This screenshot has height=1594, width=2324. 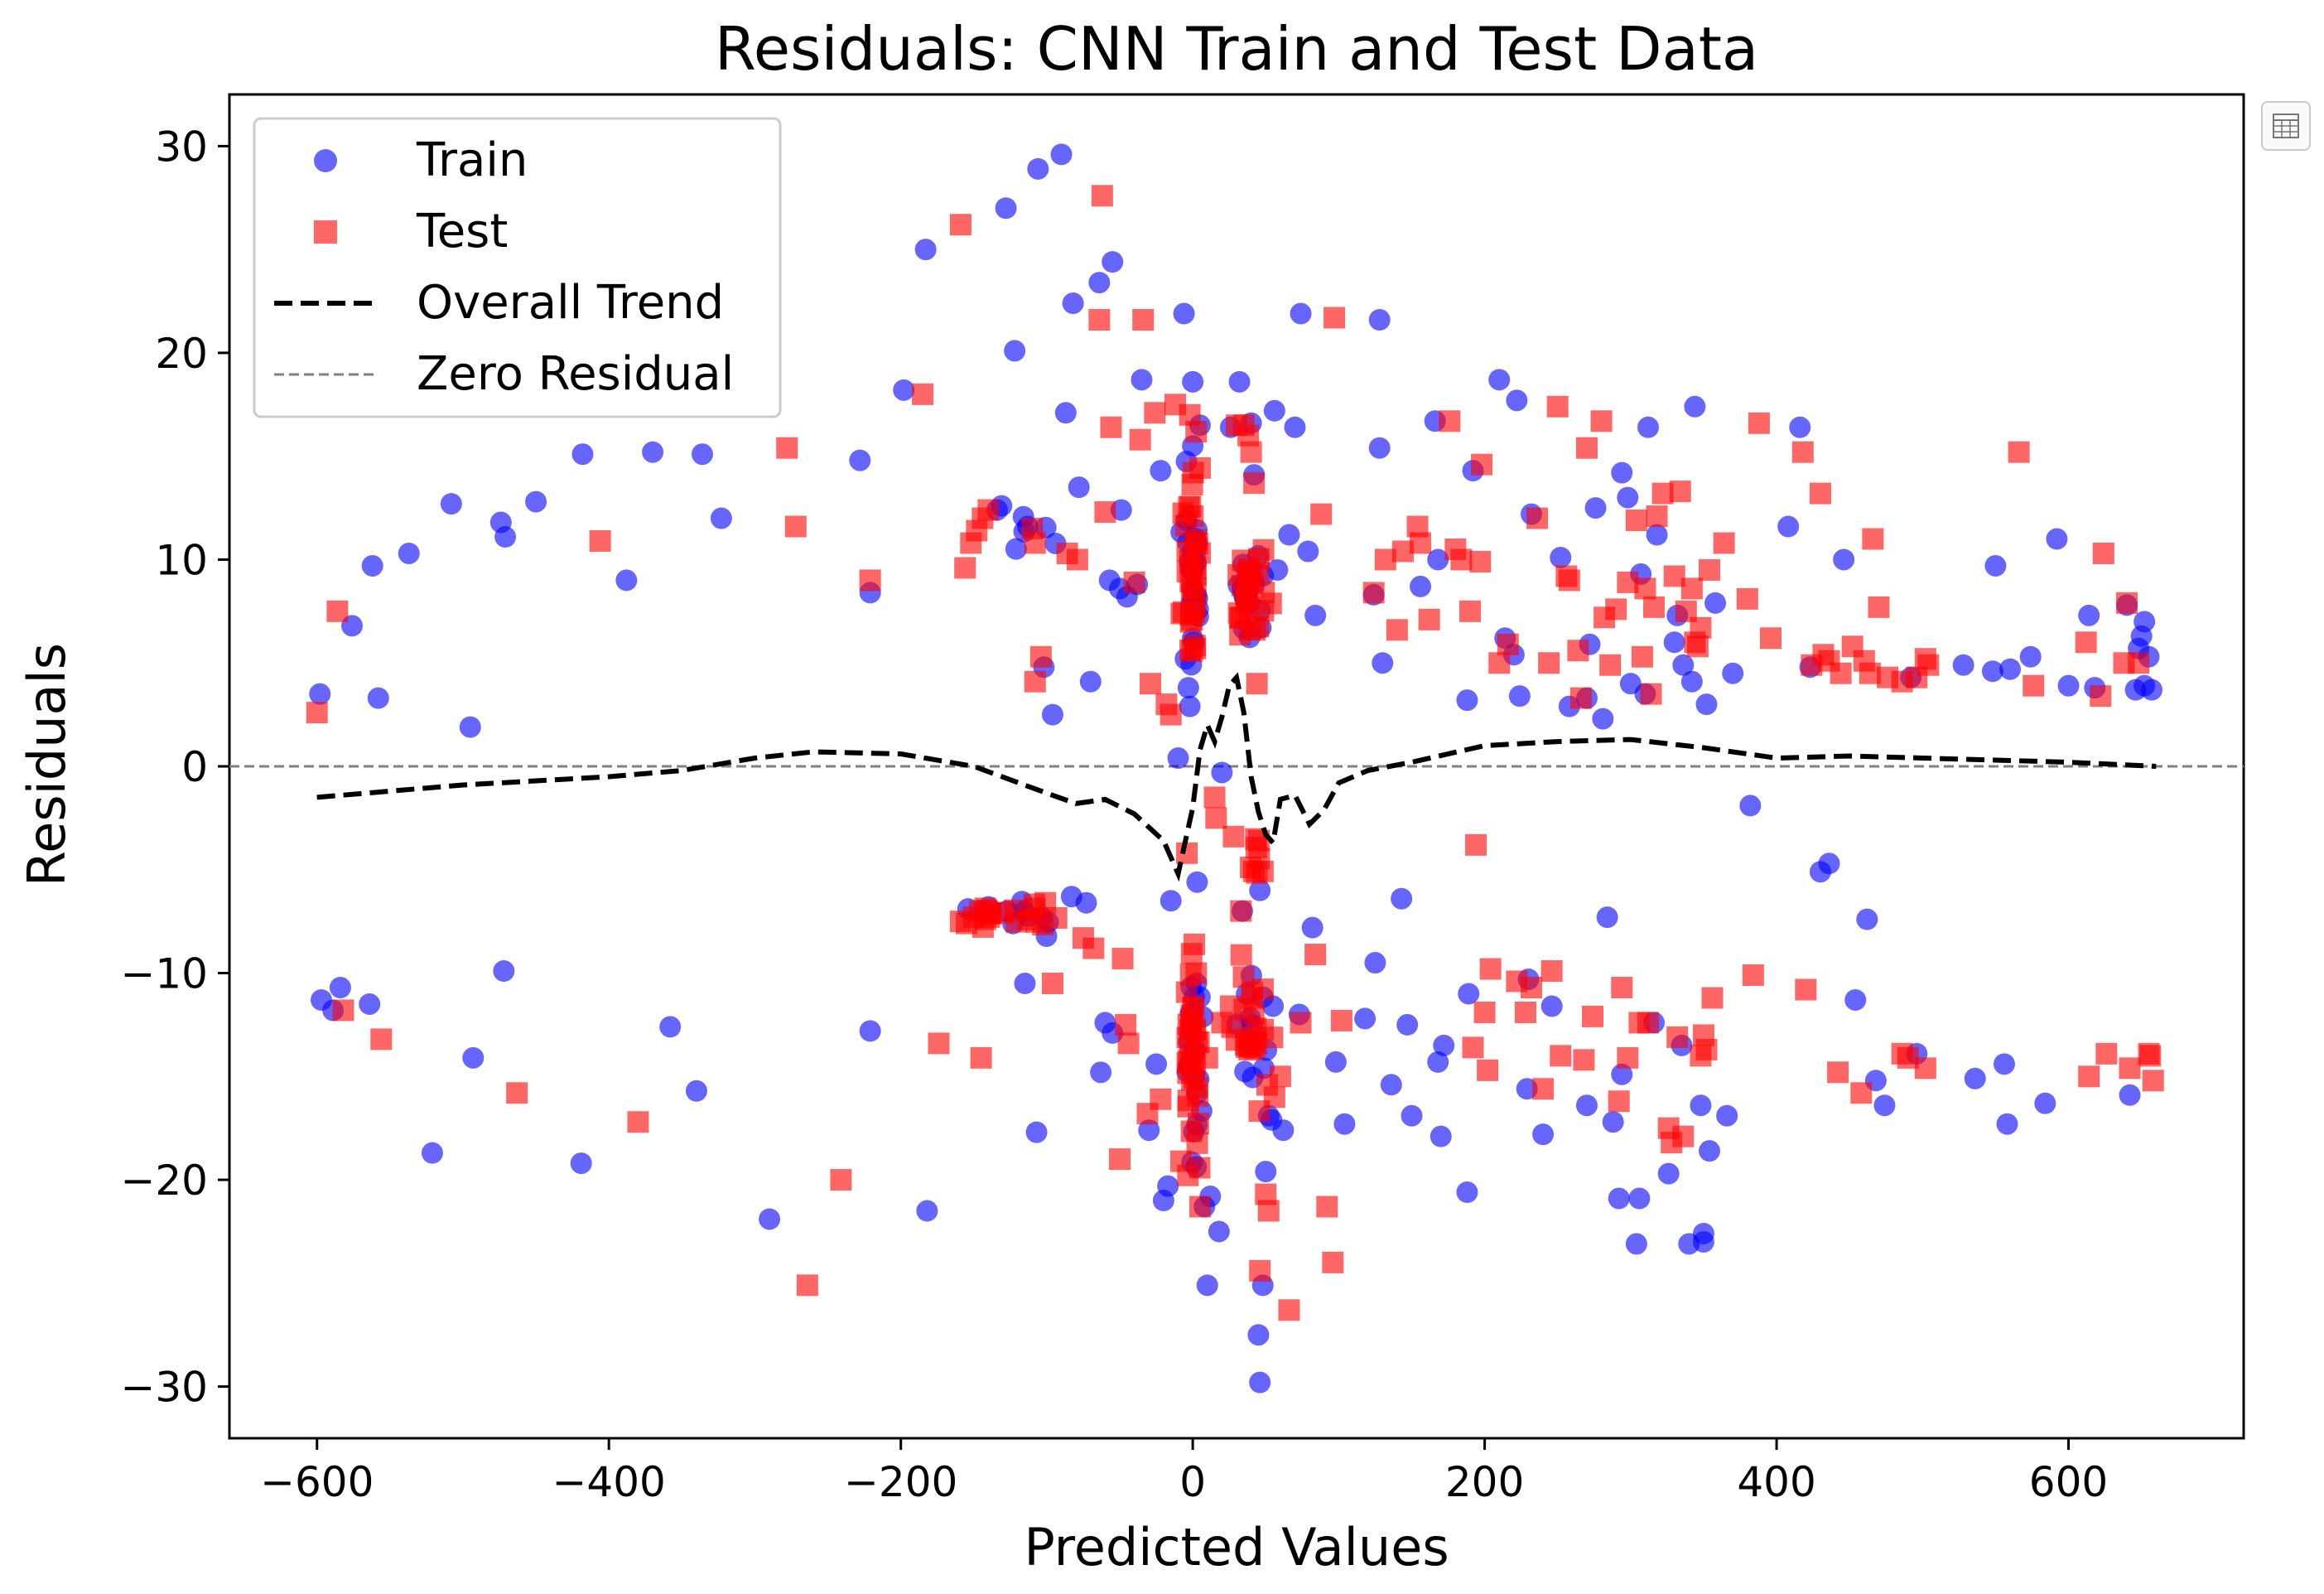 What do you see at coordinates (325, 161) in the screenshot?
I see `legend-key-train` at bounding box center [325, 161].